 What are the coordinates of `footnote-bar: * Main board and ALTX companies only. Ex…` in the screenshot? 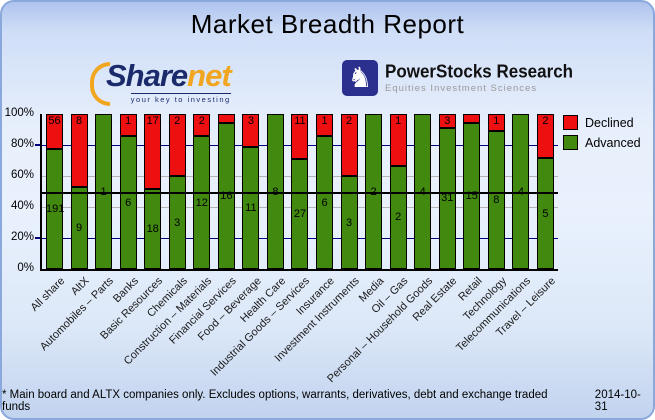 It's located at (327, 401).